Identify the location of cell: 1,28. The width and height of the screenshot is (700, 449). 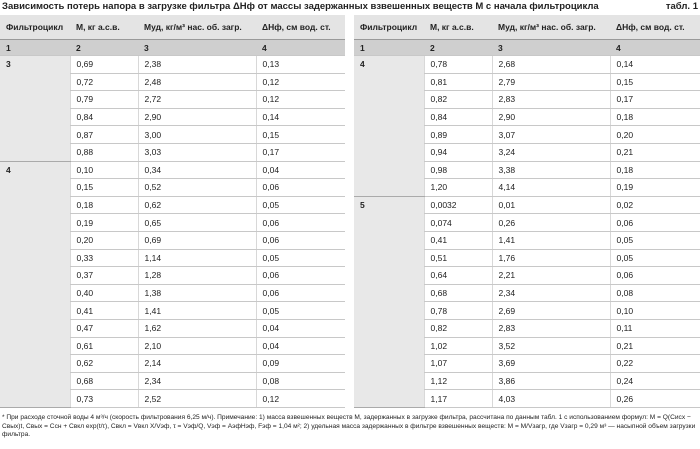
(196, 275).